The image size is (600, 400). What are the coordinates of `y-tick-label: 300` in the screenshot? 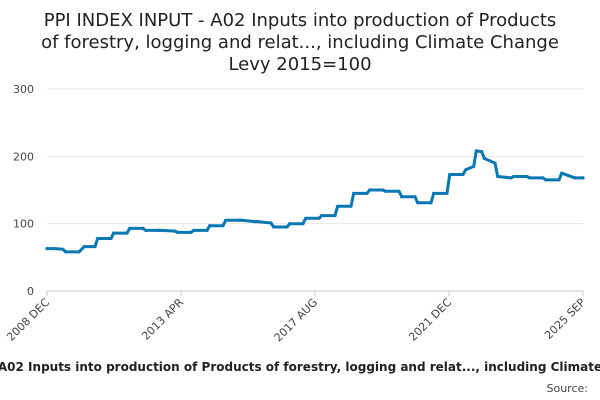 It's located at (23, 89).